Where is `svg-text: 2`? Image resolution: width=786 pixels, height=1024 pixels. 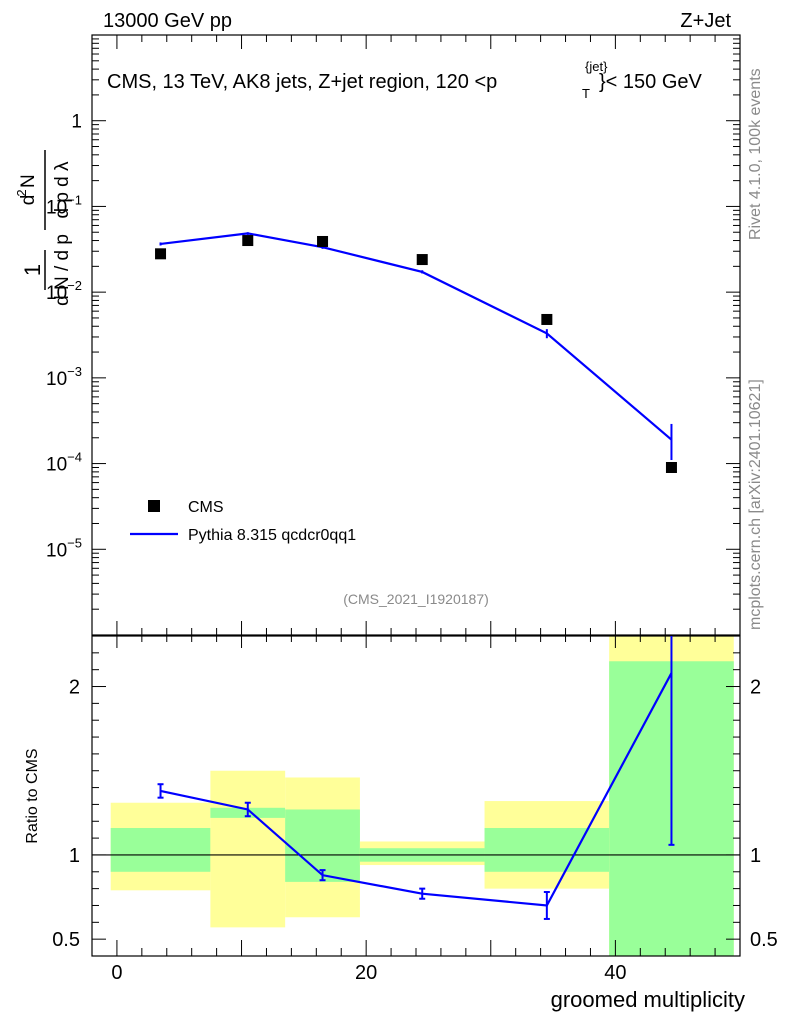 svg-text: 2 is located at coordinates (21, 192).